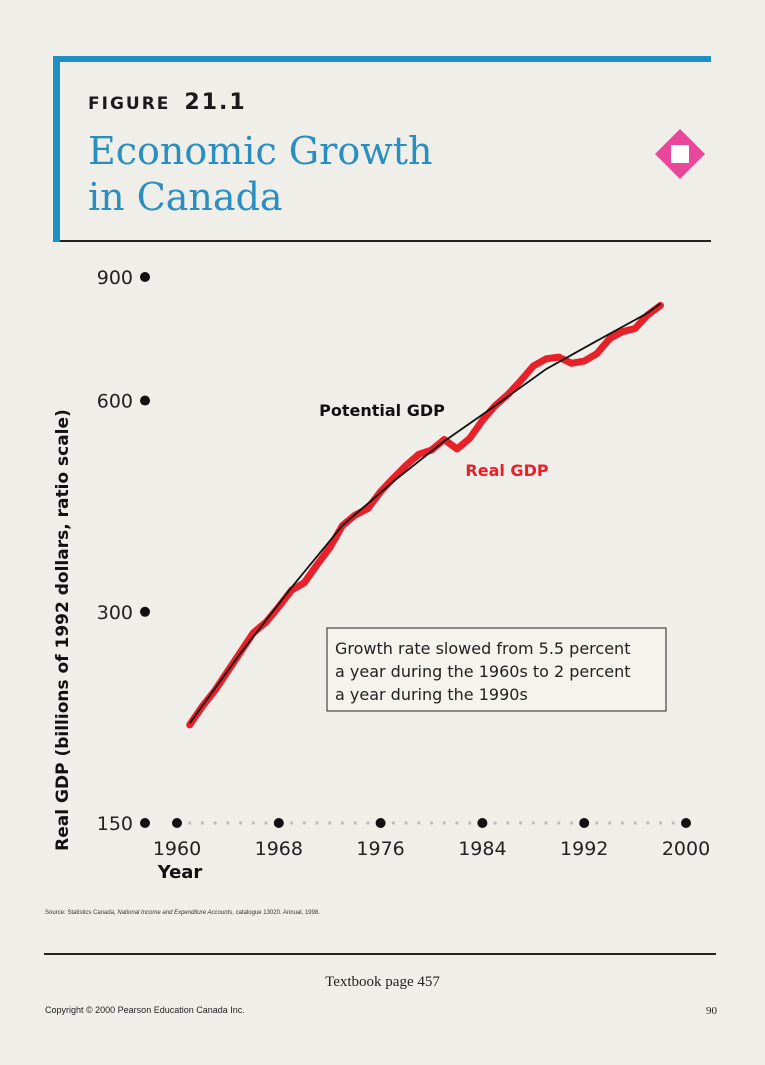 The width and height of the screenshot is (765, 1065). I want to click on figure-number: FIGURE 21.1, so click(167, 102).